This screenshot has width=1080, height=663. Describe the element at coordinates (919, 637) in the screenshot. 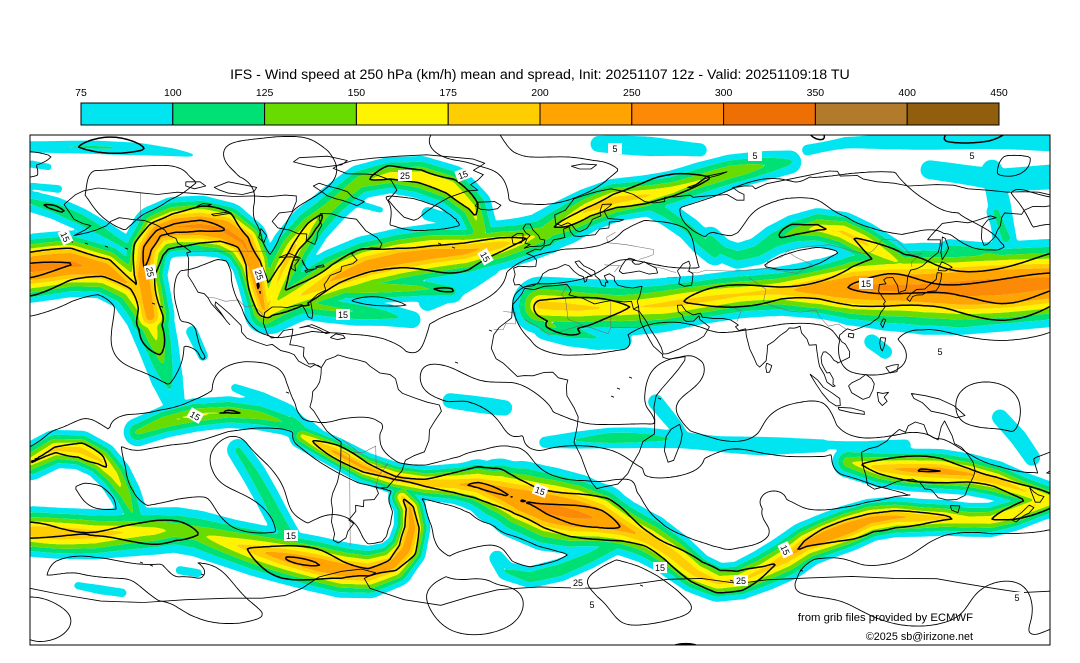

I see `svg-text: ©2025 sb@irizone.net` at that location.